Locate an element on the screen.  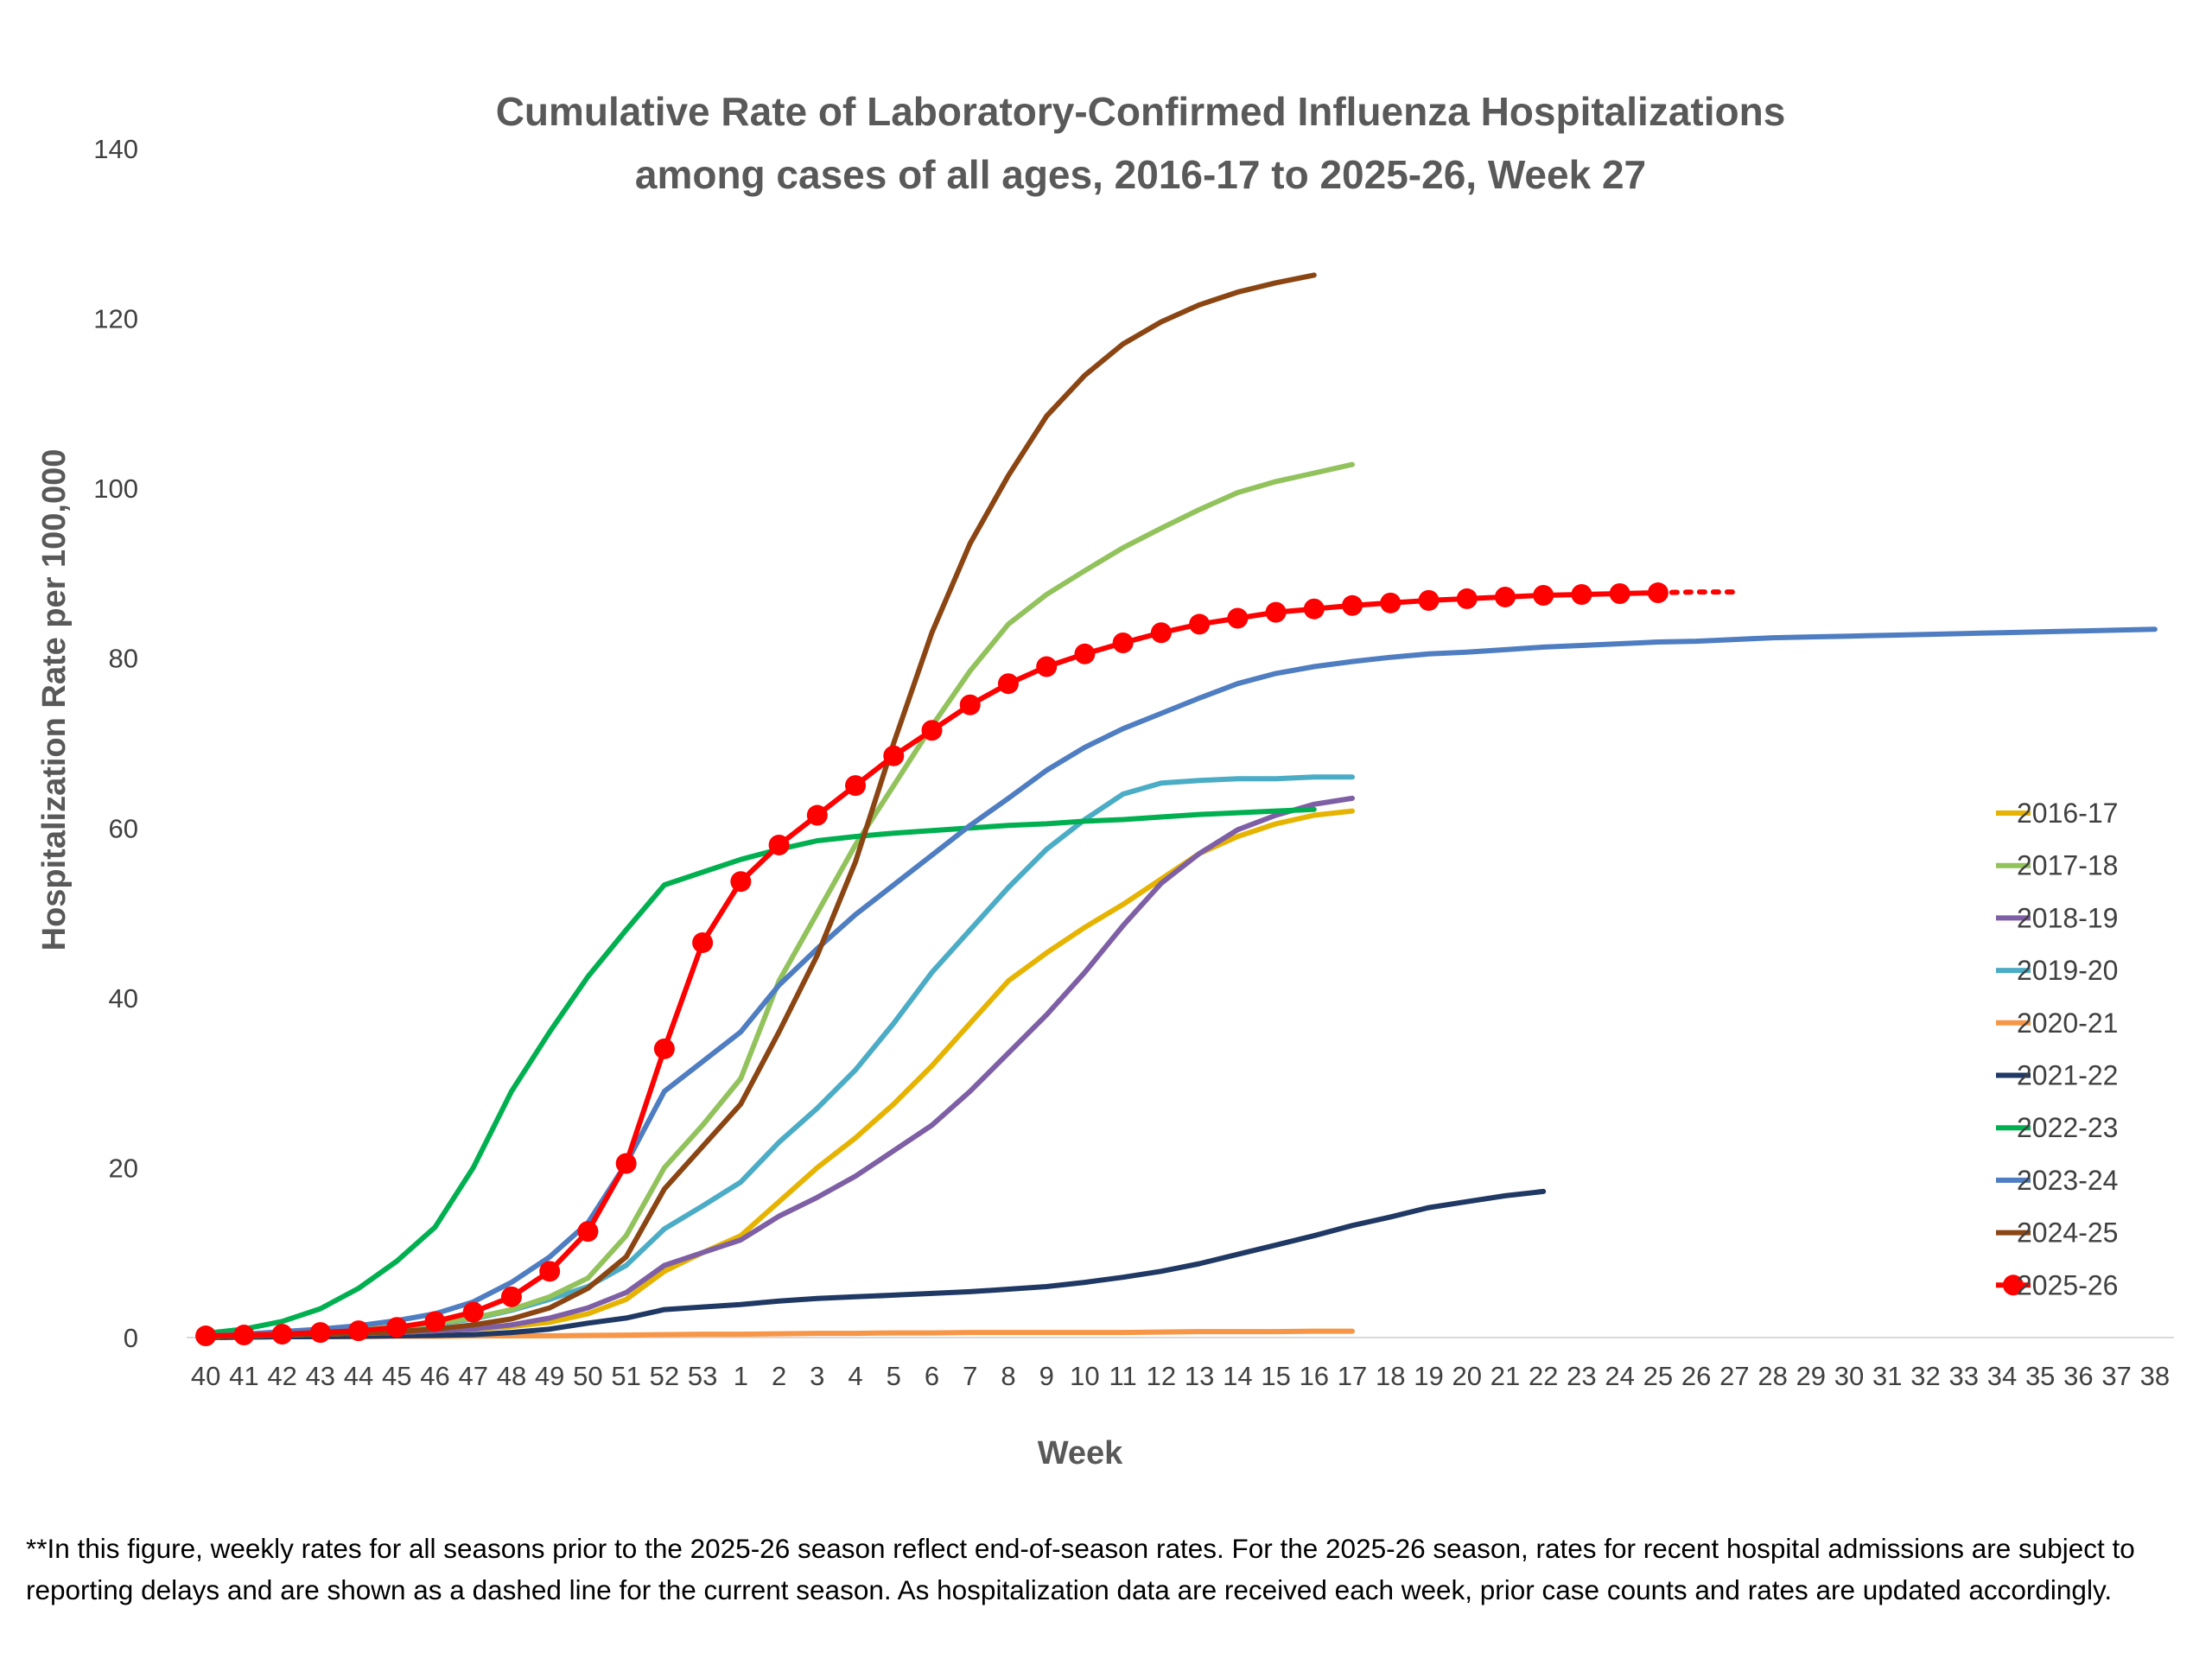
y-axis-title: Hospitalization Rate per 100,000 is located at coordinates (54, 700).